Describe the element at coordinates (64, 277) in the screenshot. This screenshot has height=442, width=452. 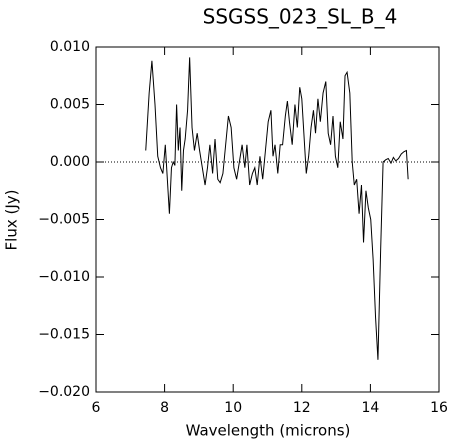
I see `y-tick-label: −0.010` at that location.